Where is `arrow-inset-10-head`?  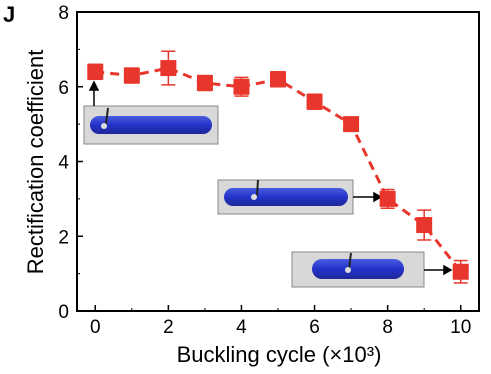
arrow-inset-10-head is located at coordinates (448, 270).